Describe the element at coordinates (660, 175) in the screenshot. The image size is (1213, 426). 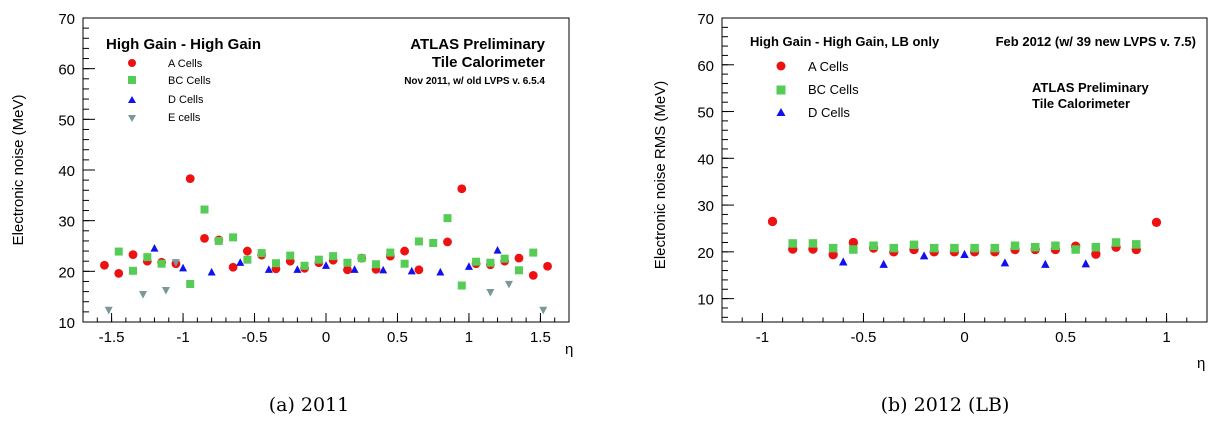
I see `y-axis-label-b: Electronic noise RMS (MeV)` at that location.